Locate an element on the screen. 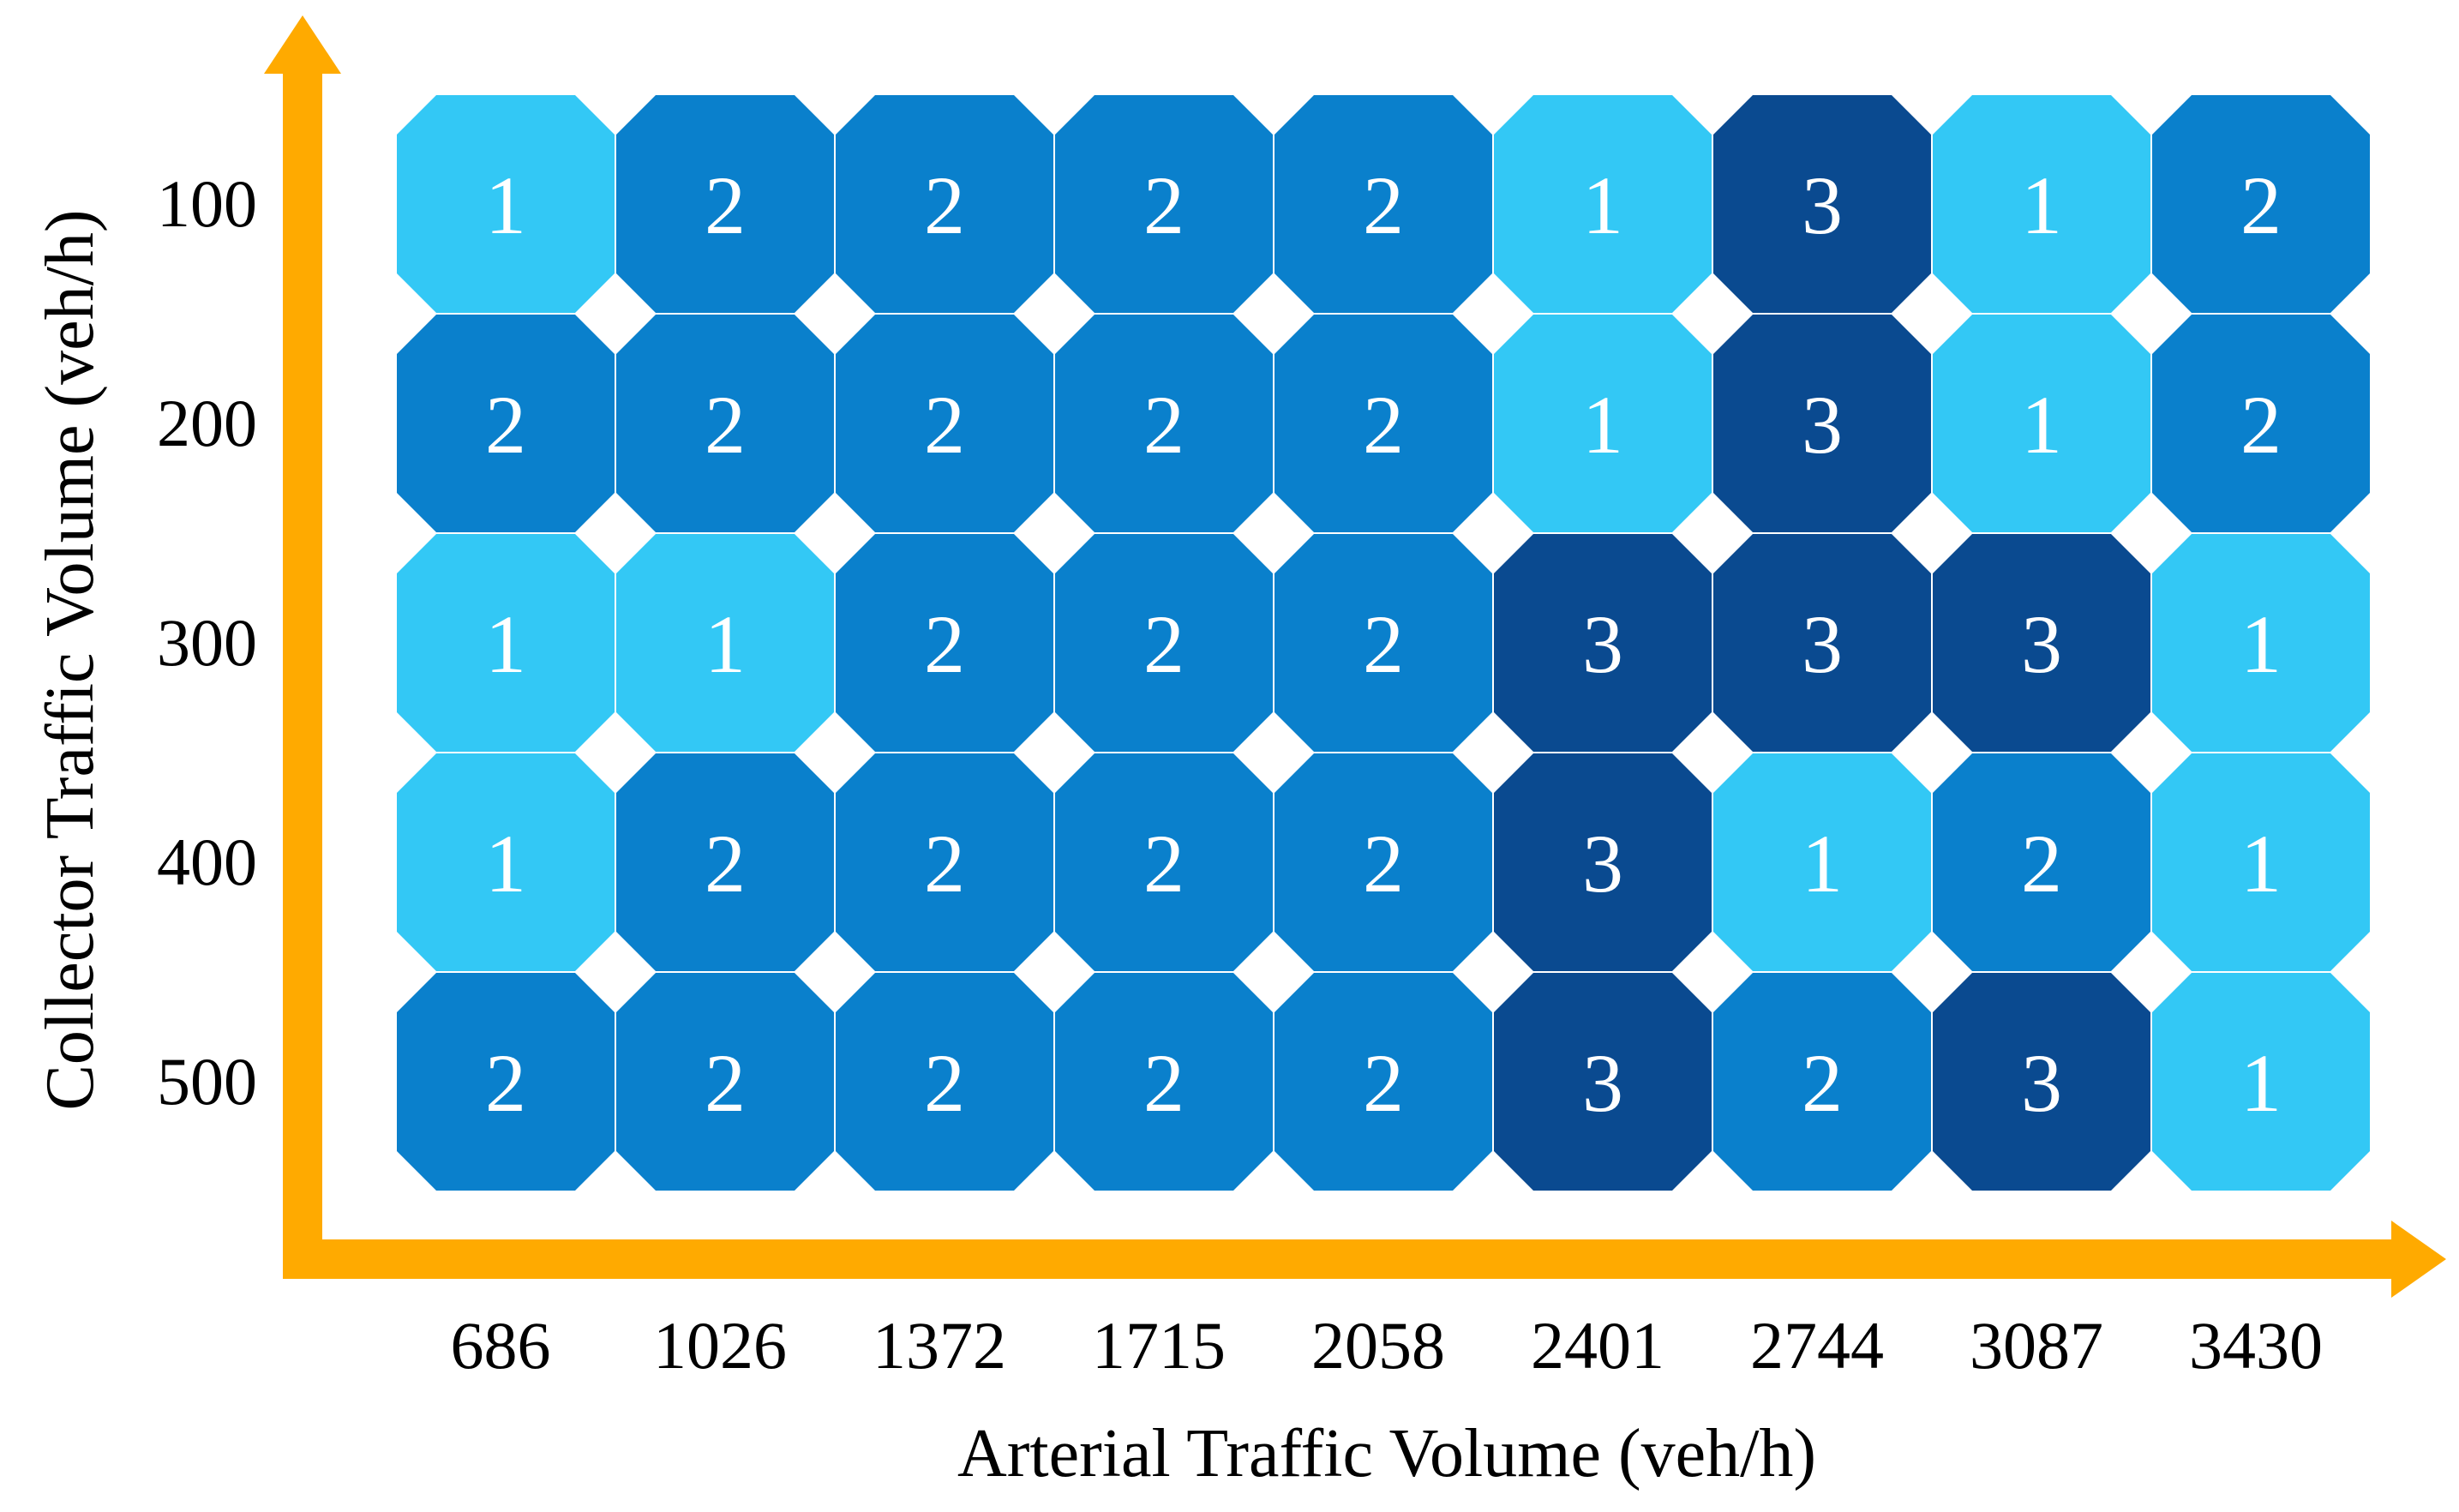 The height and width of the screenshot is (1512, 2459). y-tick-label: 200 is located at coordinates (207, 423).